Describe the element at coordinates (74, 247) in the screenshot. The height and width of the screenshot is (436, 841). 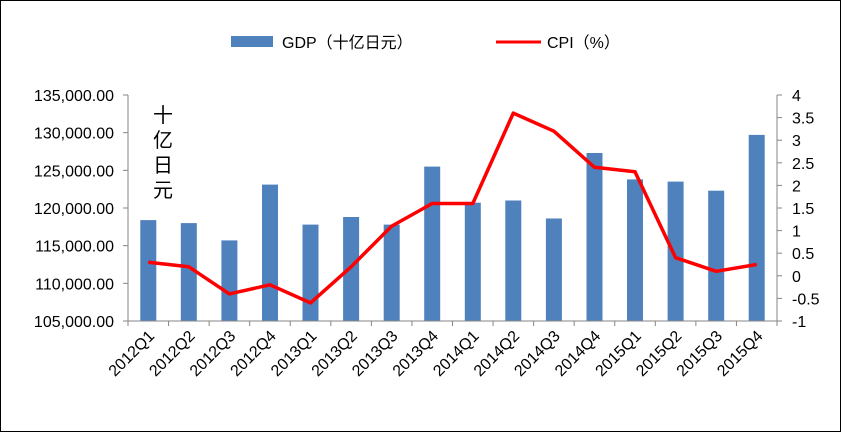
I see `y-left-tick-label: 115,000.00` at that location.